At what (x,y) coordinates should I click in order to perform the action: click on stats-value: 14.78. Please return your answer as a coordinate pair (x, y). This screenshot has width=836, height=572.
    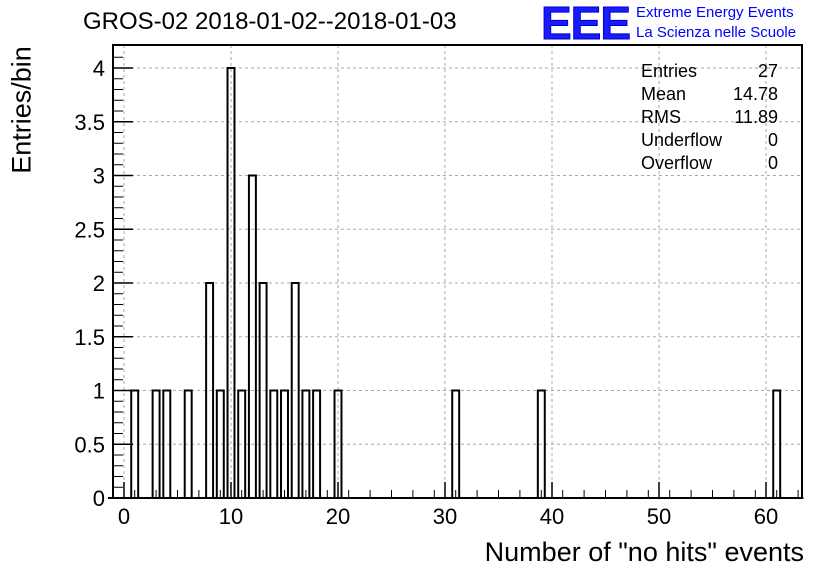
    Looking at the image, I should click on (755, 94).